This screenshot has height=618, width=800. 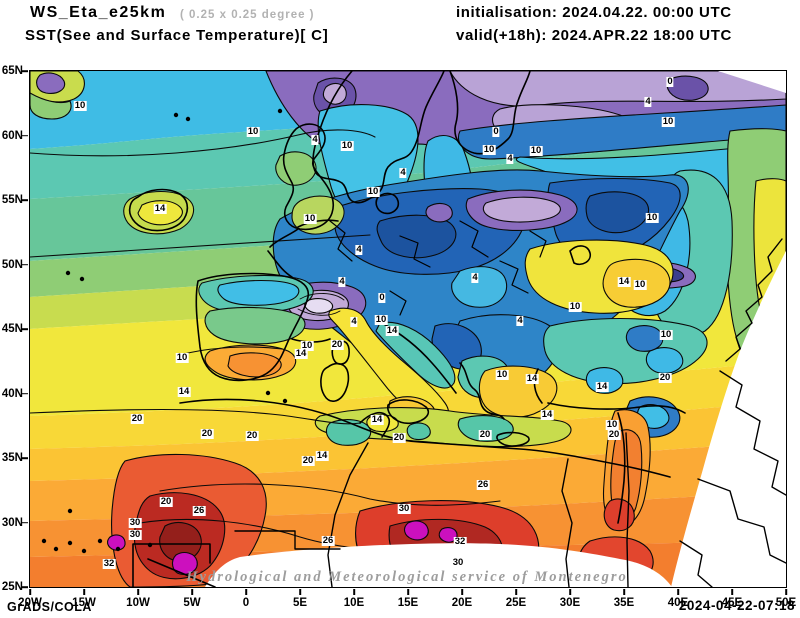 What do you see at coordinates (12, 587) in the screenshot?
I see `y-tick-label: 25N` at bounding box center [12, 587].